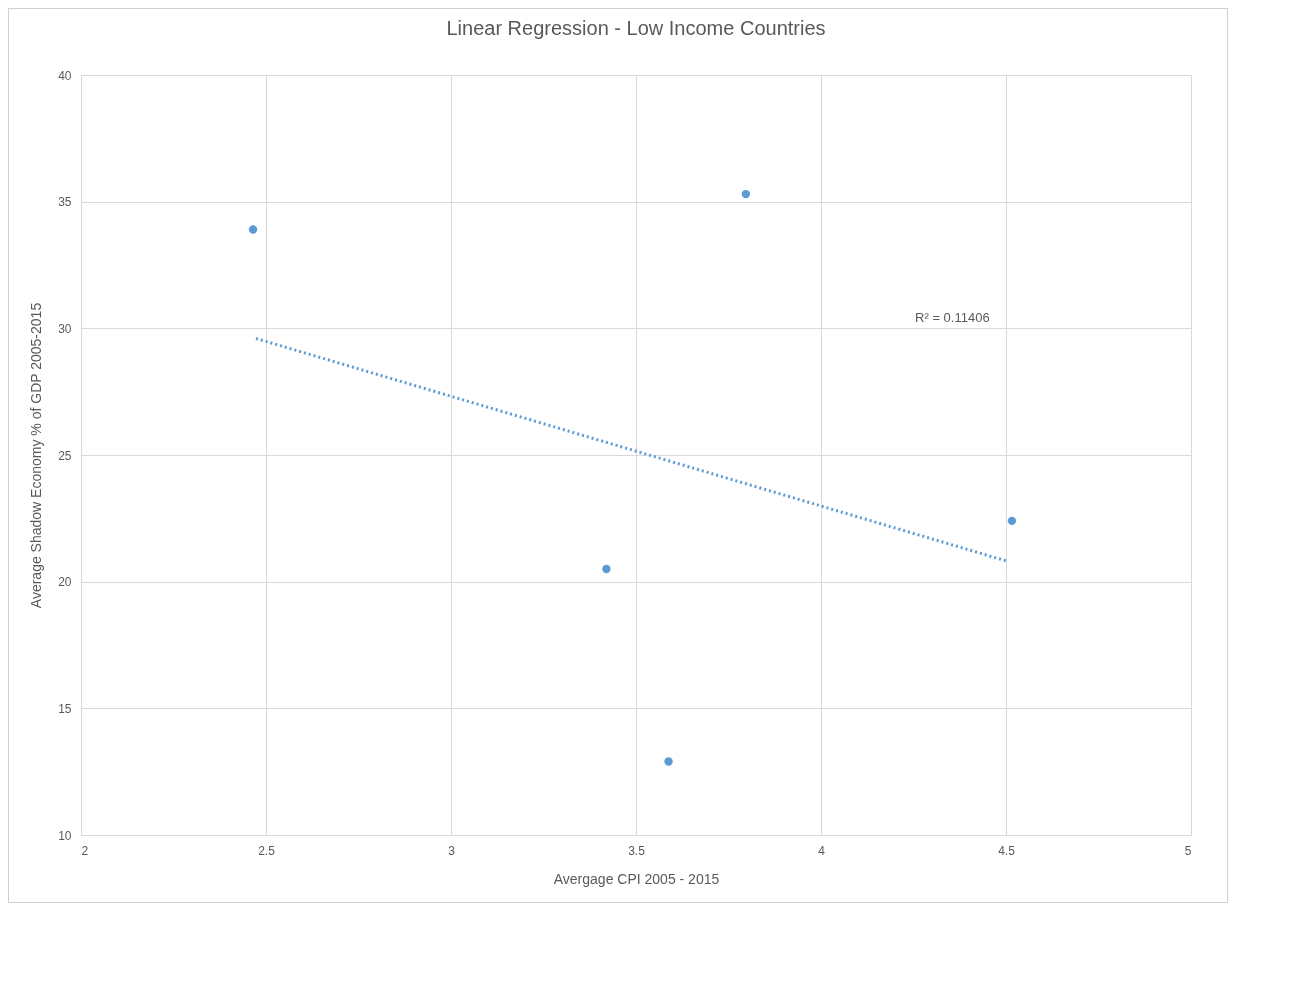 The height and width of the screenshot is (1003, 1294). Describe the element at coordinates (822, 850) in the screenshot. I see `x-tick-label: 4` at that location.